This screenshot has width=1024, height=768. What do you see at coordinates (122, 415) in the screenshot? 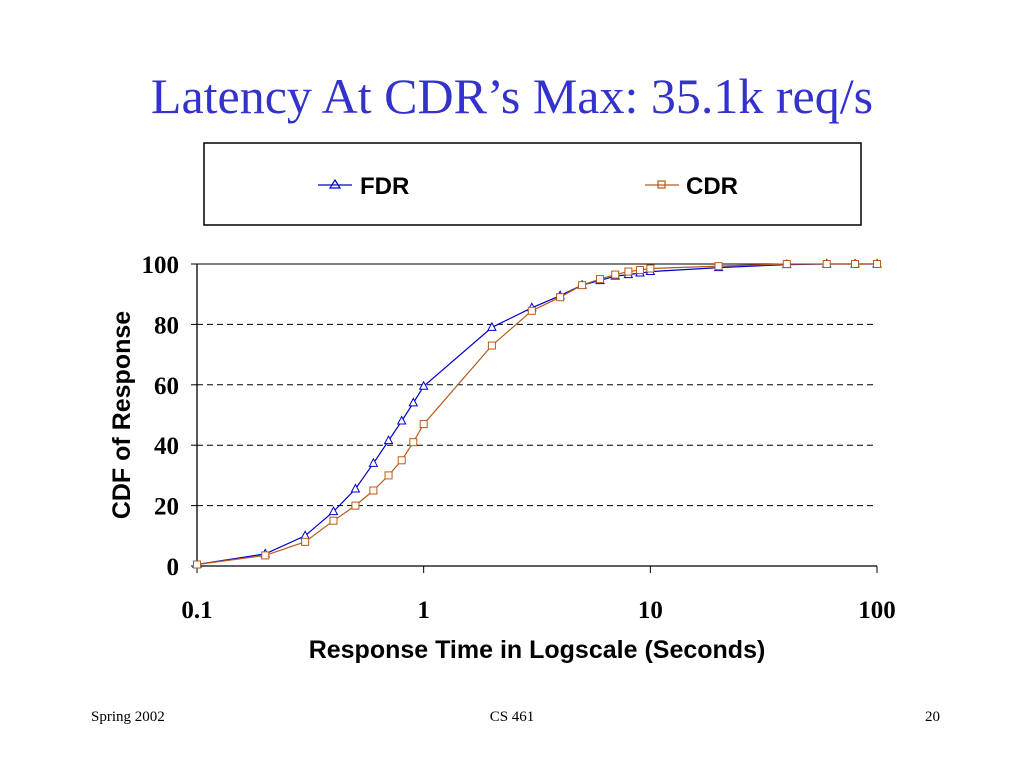
I see `y-axis-label: CDF of Response` at bounding box center [122, 415].